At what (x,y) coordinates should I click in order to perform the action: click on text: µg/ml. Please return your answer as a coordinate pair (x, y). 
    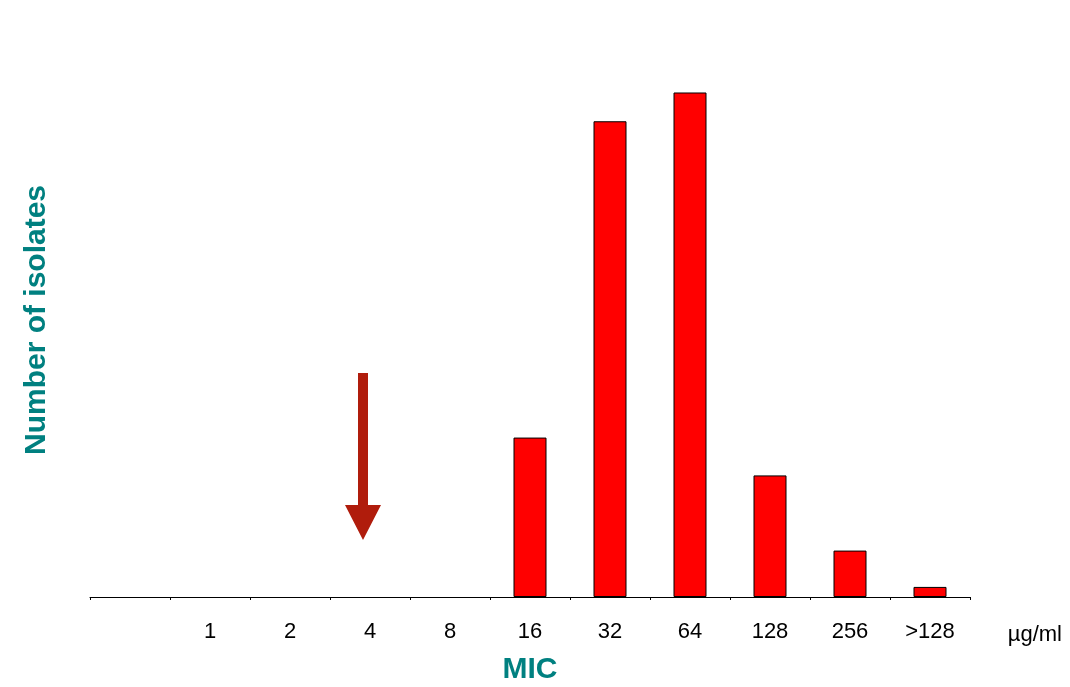
    Looking at the image, I should click on (1035, 633).